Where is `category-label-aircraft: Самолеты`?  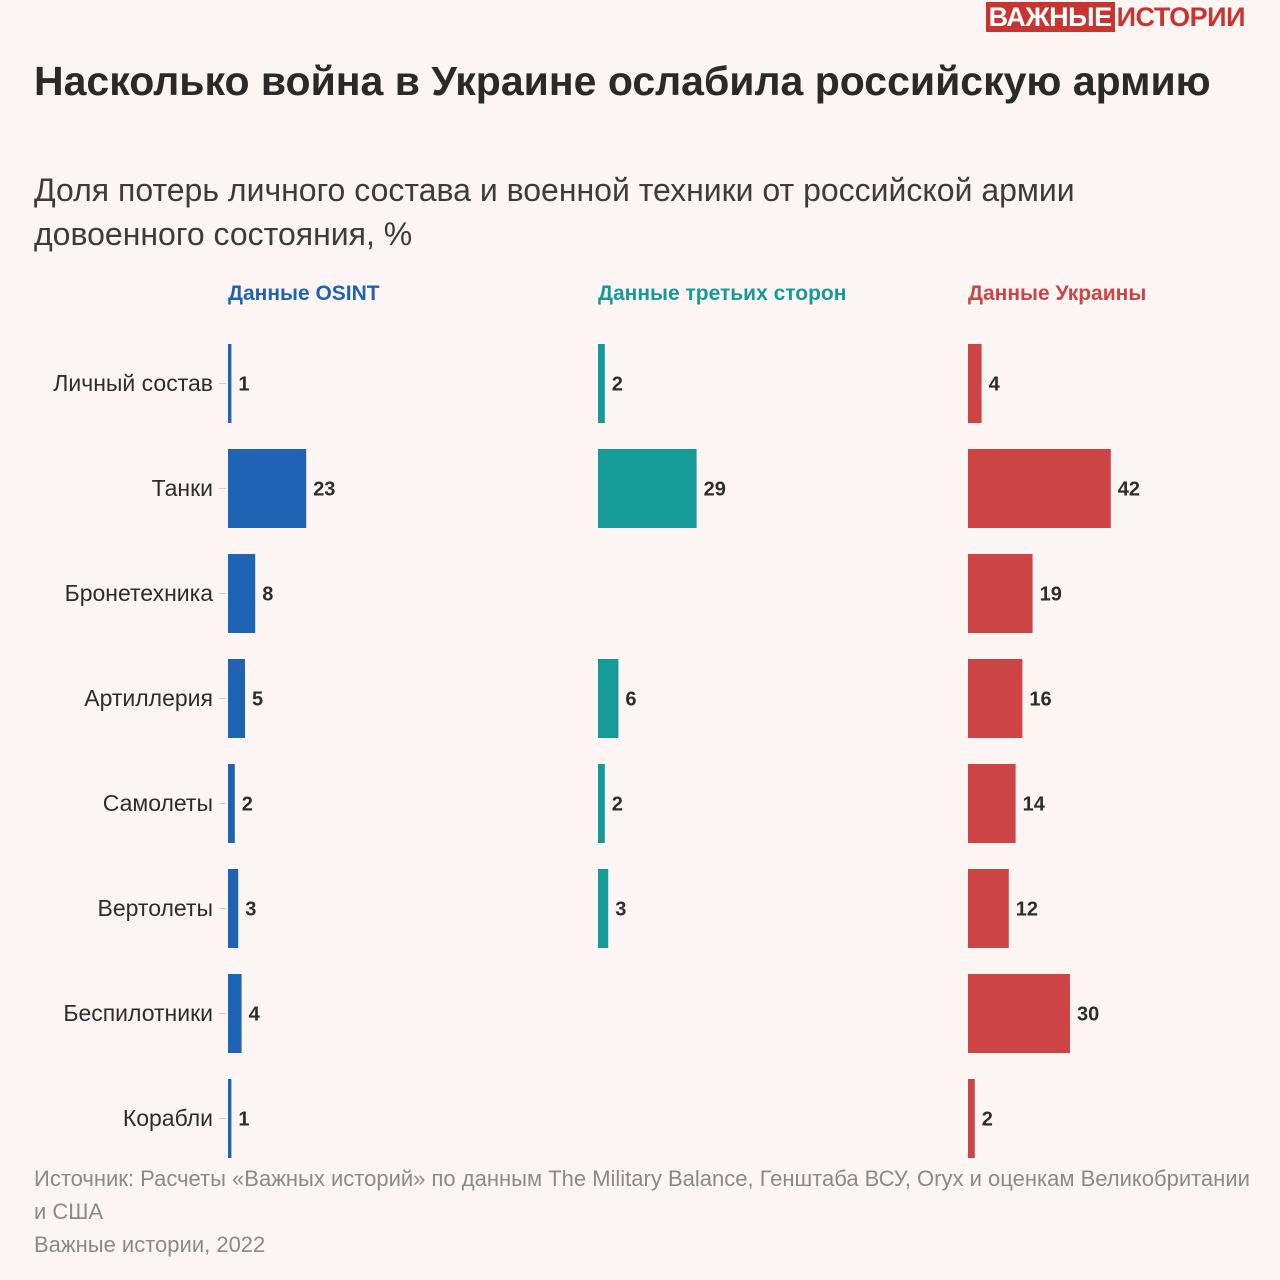 category-label-aircraft: Самолеты is located at coordinates (157, 803).